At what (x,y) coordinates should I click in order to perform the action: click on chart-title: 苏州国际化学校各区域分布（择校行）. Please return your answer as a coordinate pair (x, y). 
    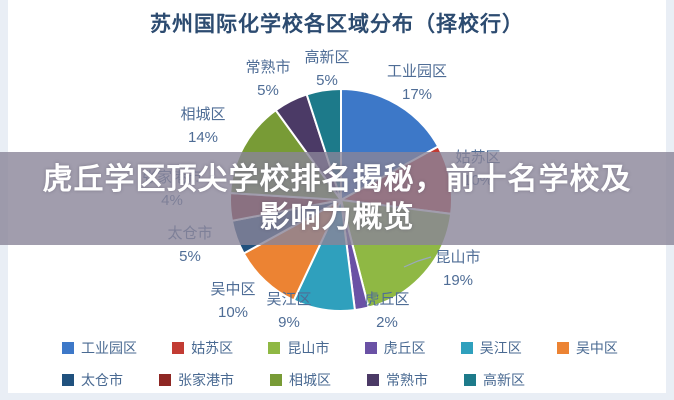
    Looking at the image, I should click on (337, 24).